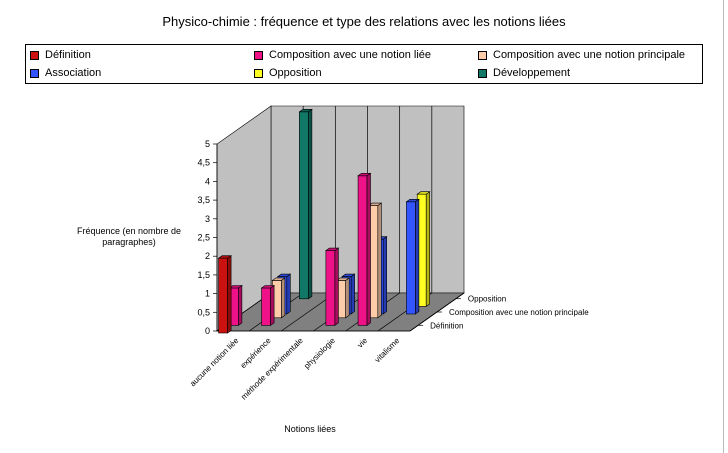 This screenshot has width=728, height=453. I want to click on x-tick-label: vie, so click(363, 343).